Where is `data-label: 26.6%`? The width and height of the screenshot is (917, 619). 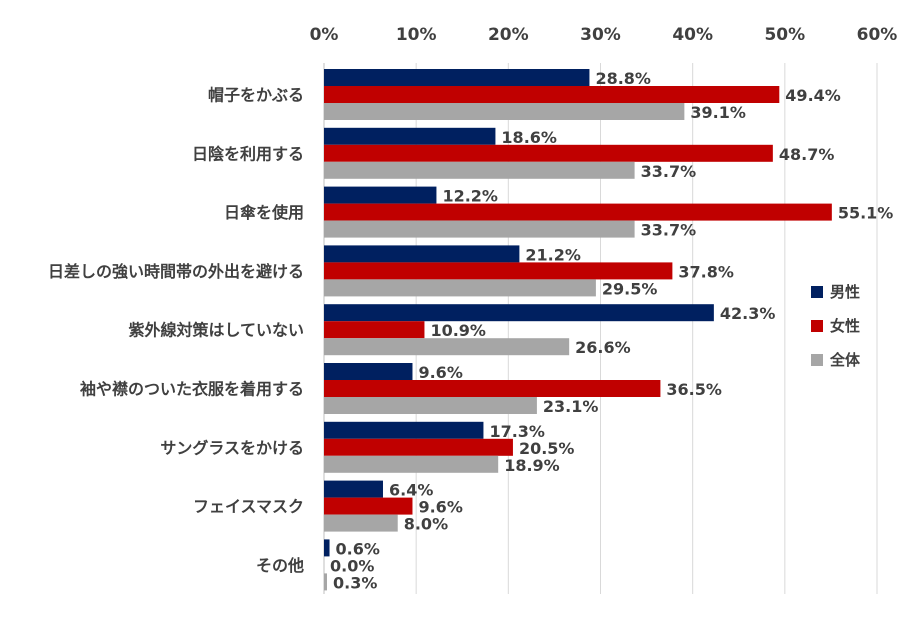
data-label: 26.6% is located at coordinates (603, 347).